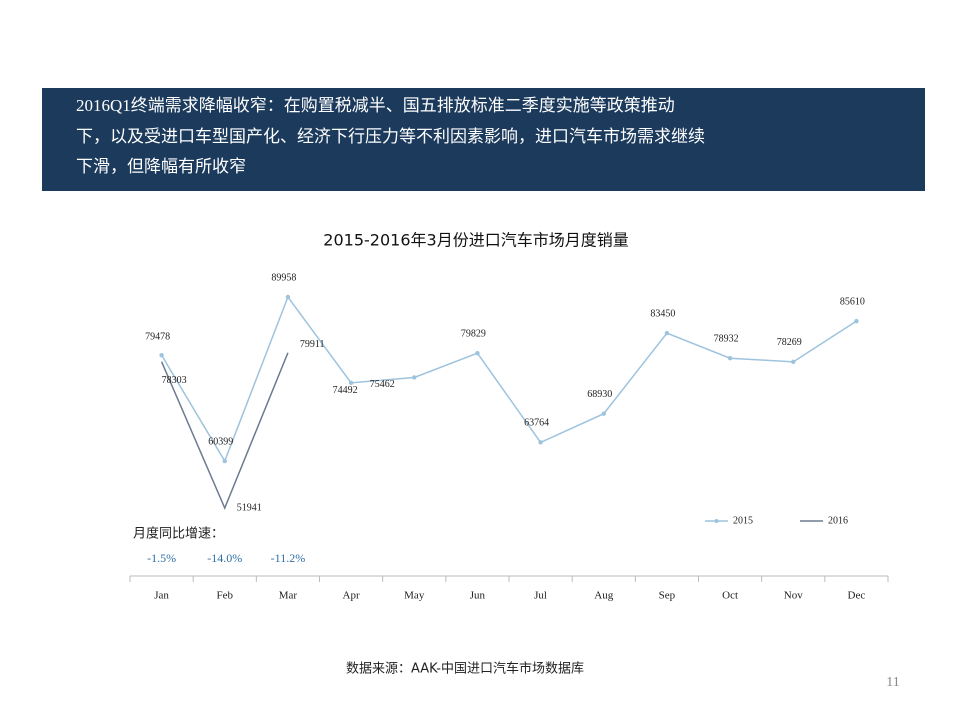 The width and height of the screenshot is (960, 720). What do you see at coordinates (161, 166) in the screenshot?
I see `header-line: 下滑，但降幅有所收窄` at bounding box center [161, 166].